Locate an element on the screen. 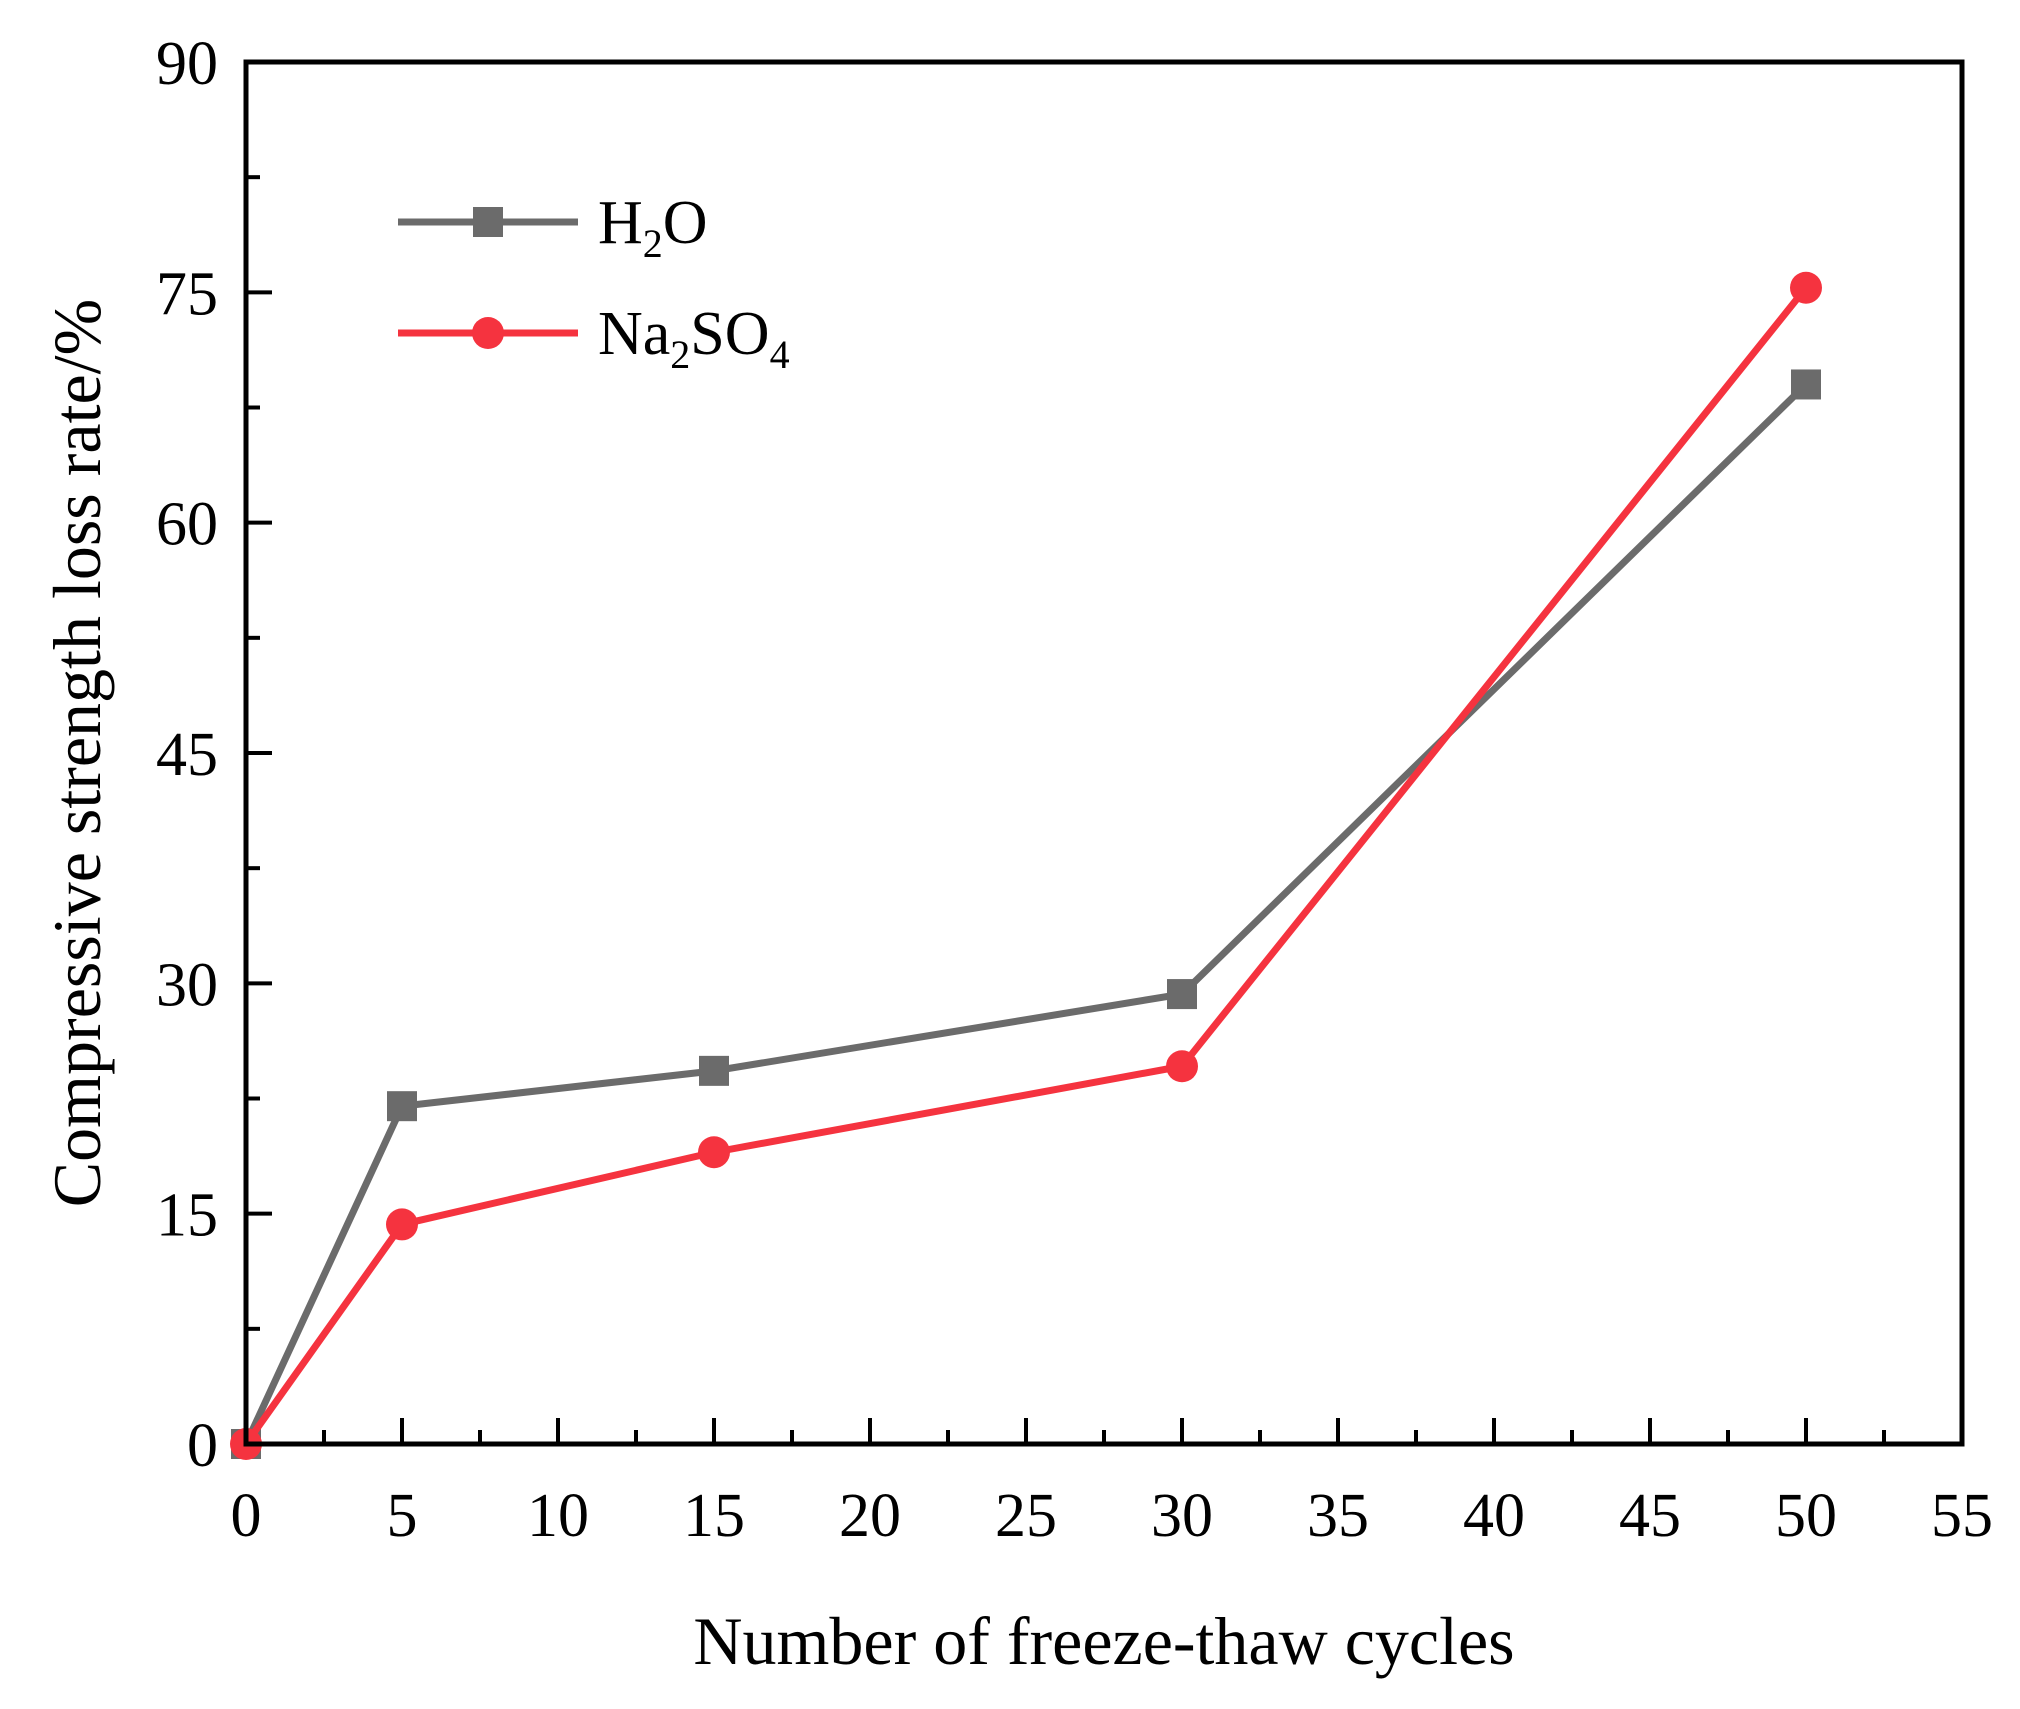 This screenshot has width=2020, height=1709. x-tick-label-0: 0 is located at coordinates (246, 1516).